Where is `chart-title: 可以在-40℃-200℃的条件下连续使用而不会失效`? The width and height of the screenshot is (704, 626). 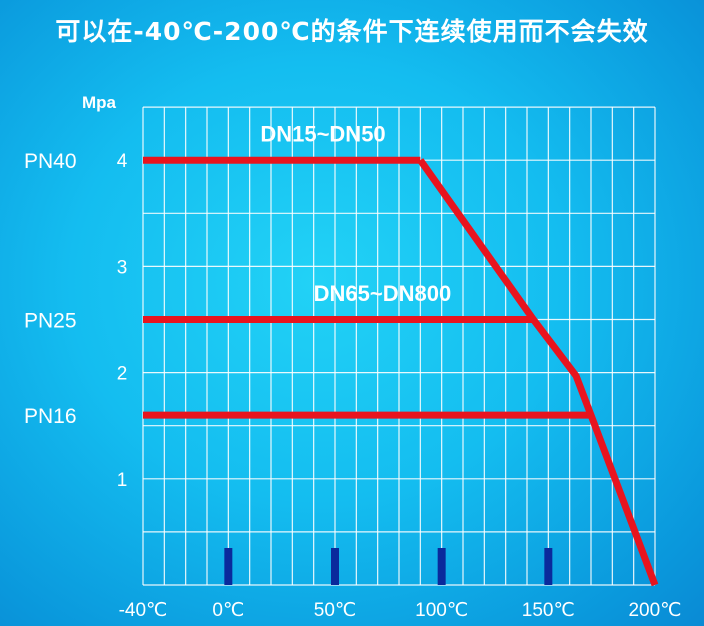 chart-title: 可以在-40℃-200℃的条件下连续使用而不会失效 is located at coordinates (352, 31).